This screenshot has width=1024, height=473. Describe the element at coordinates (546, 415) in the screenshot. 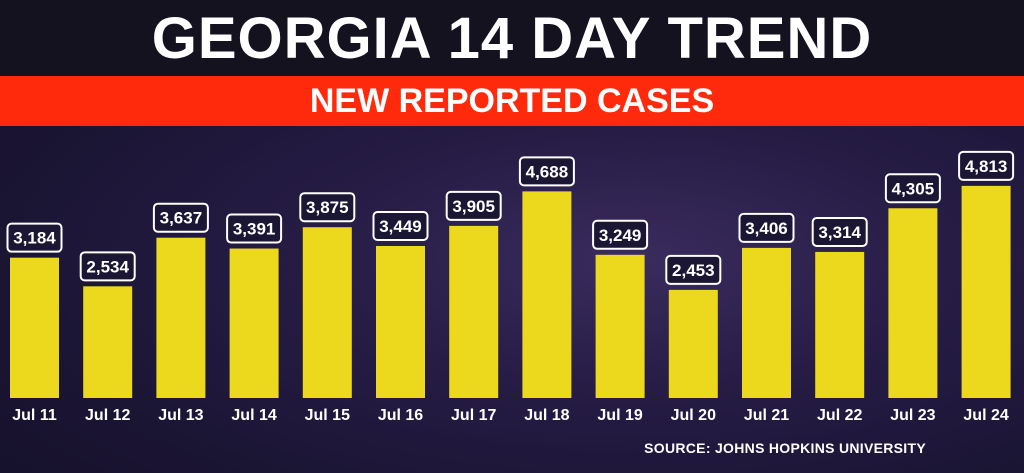

I see `x-tick-label-7: Jul 18` at that location.